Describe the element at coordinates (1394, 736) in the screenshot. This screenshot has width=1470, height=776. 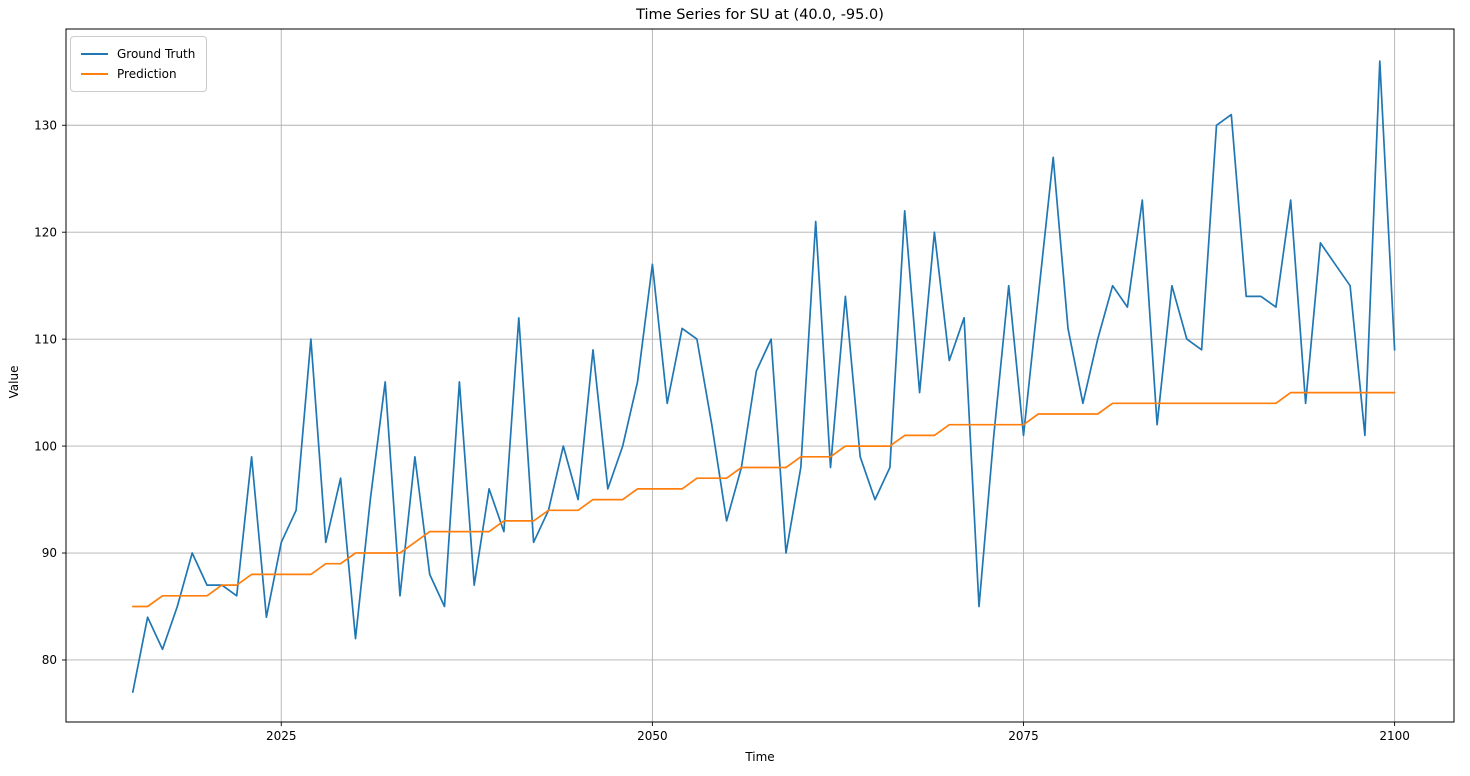
I see `x-tick-label: 2100` at that location.